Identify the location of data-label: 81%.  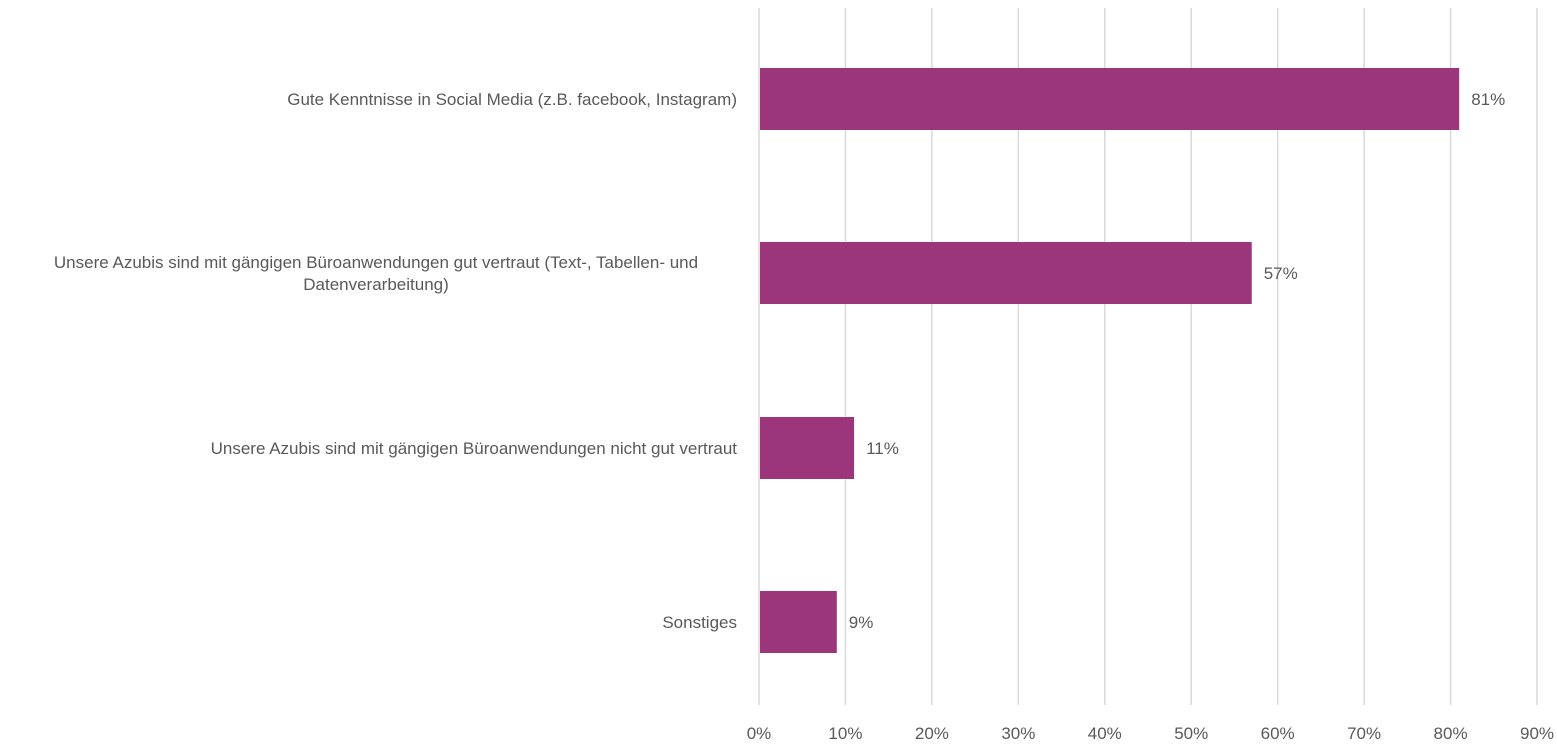
(1488, 99).